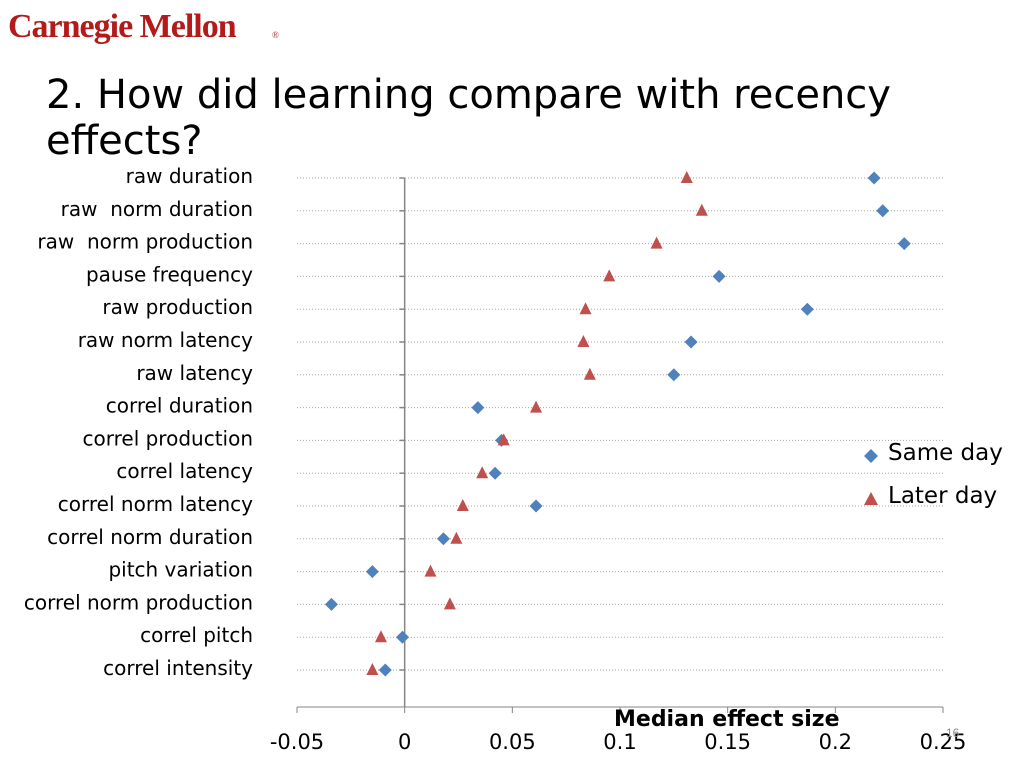 The height and width of the screenshot is (768, 1024). Describe the element at coordinates (871, 498) in the screenshot. I see `triangle-marker-icon` at that location.